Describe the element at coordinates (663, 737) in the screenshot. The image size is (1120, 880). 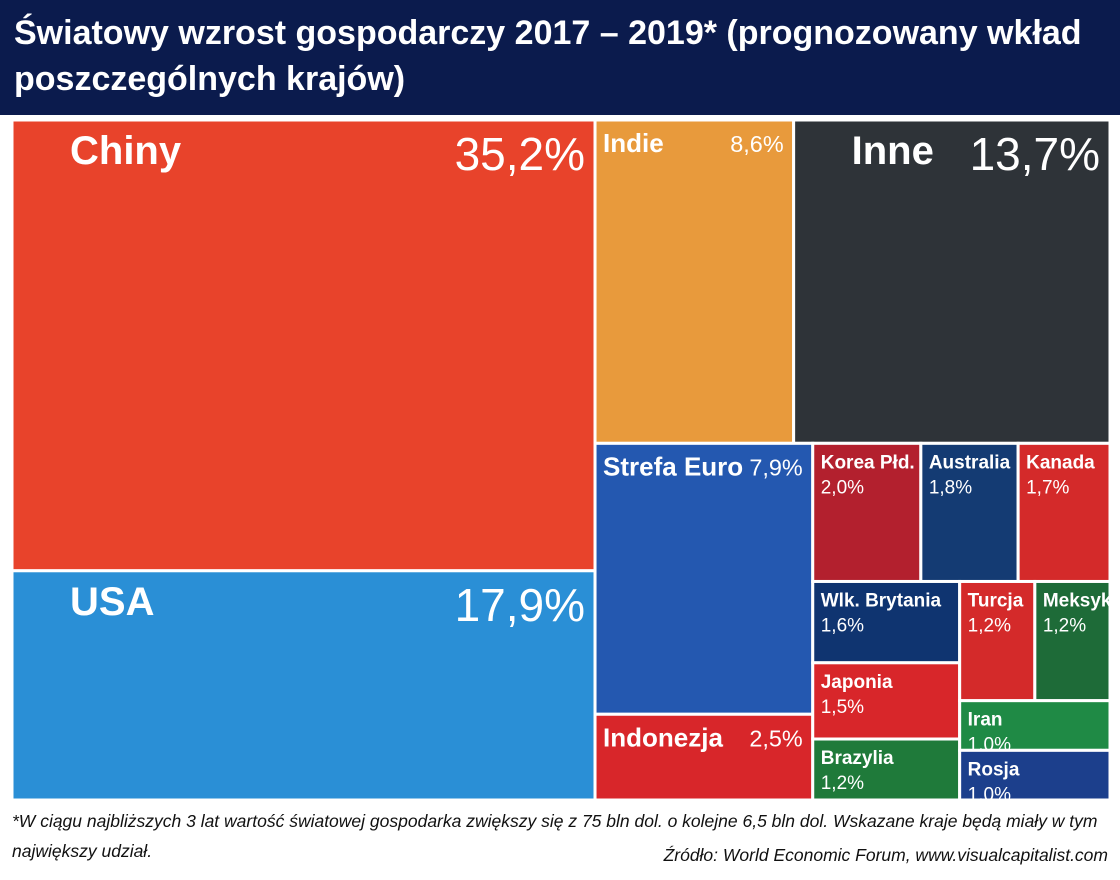
I see `tile-label: Indonezja` at that location.